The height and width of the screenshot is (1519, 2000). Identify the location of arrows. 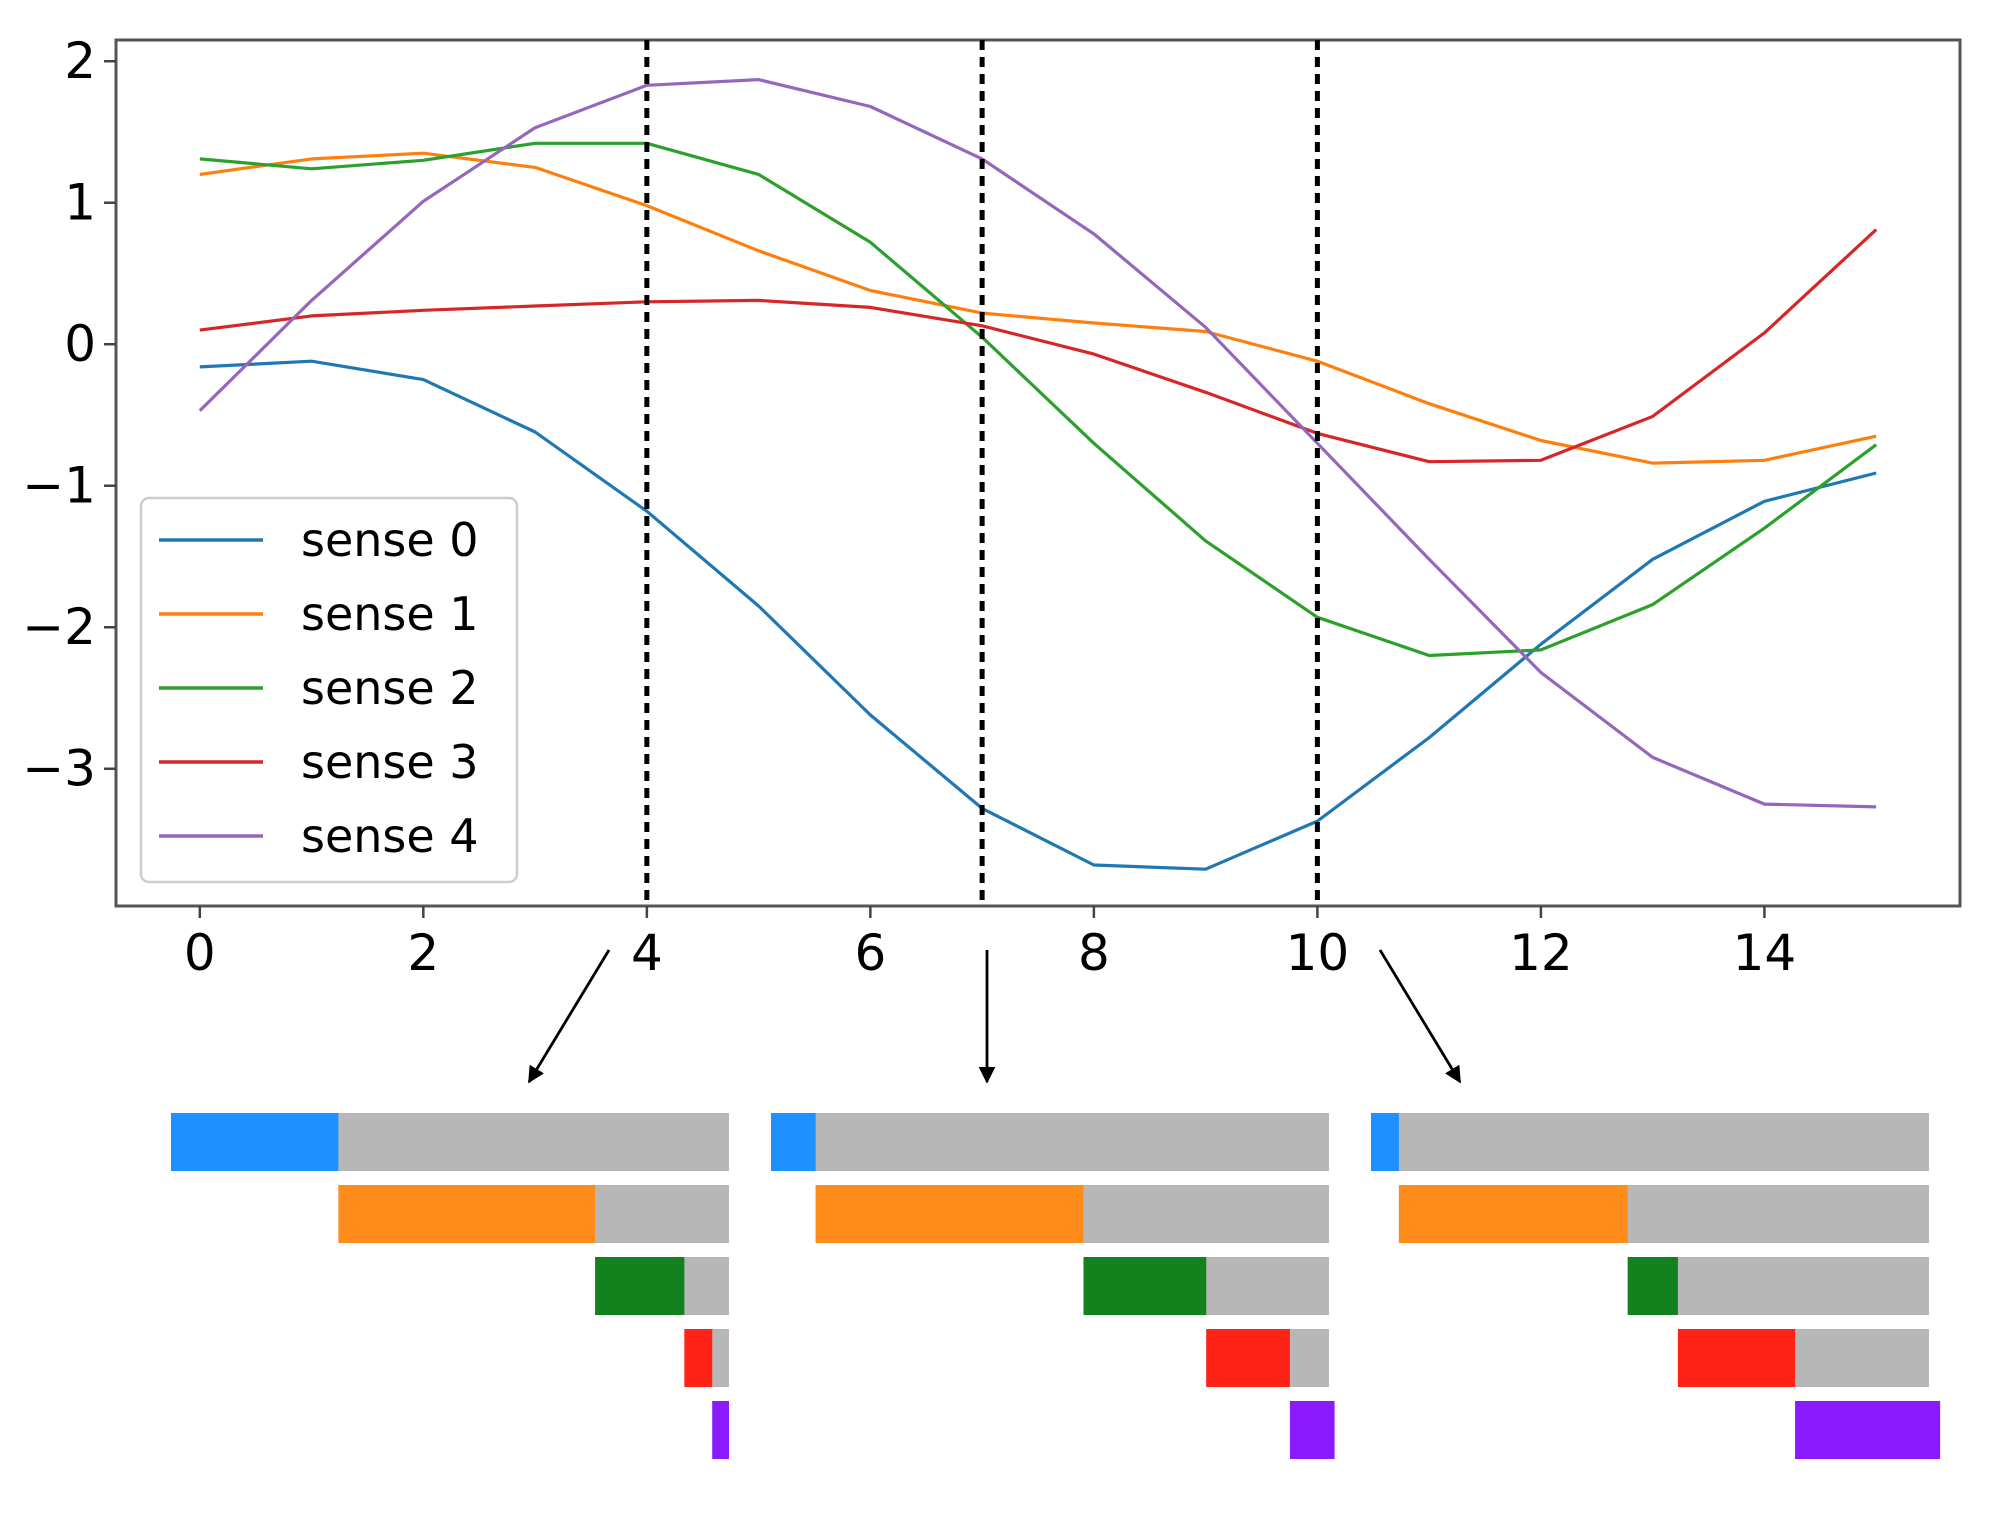
(994, 1016).